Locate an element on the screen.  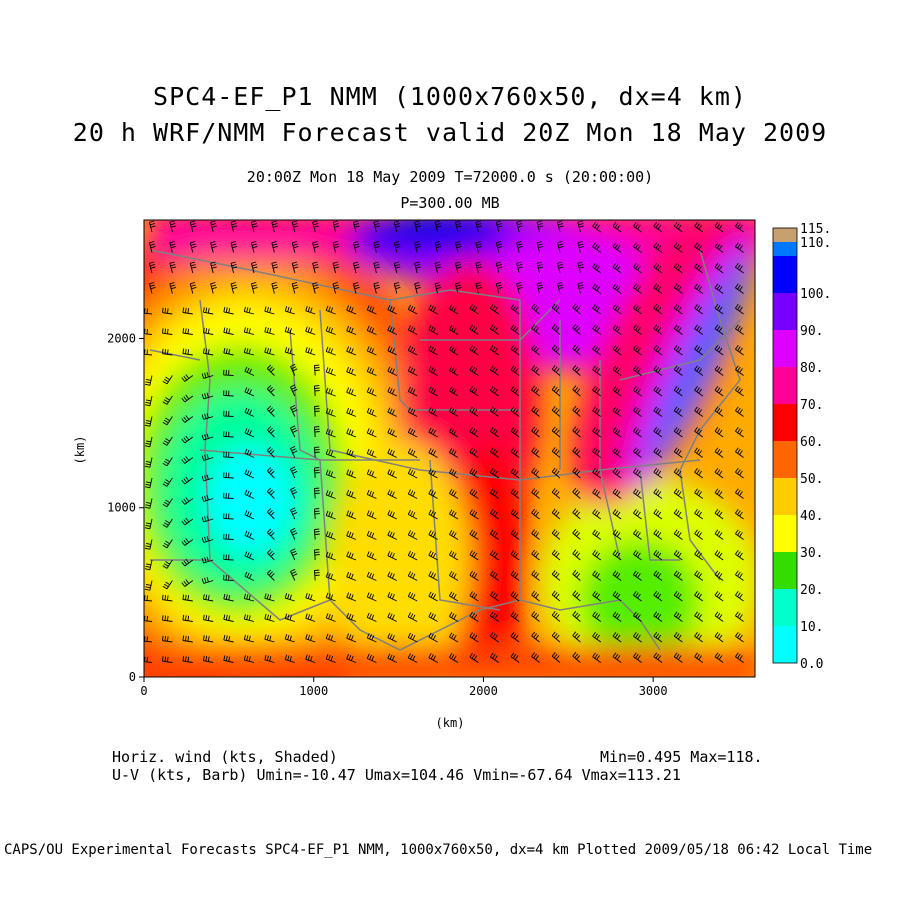
colorbar-label: 90. is located at coordinates (811, 331).